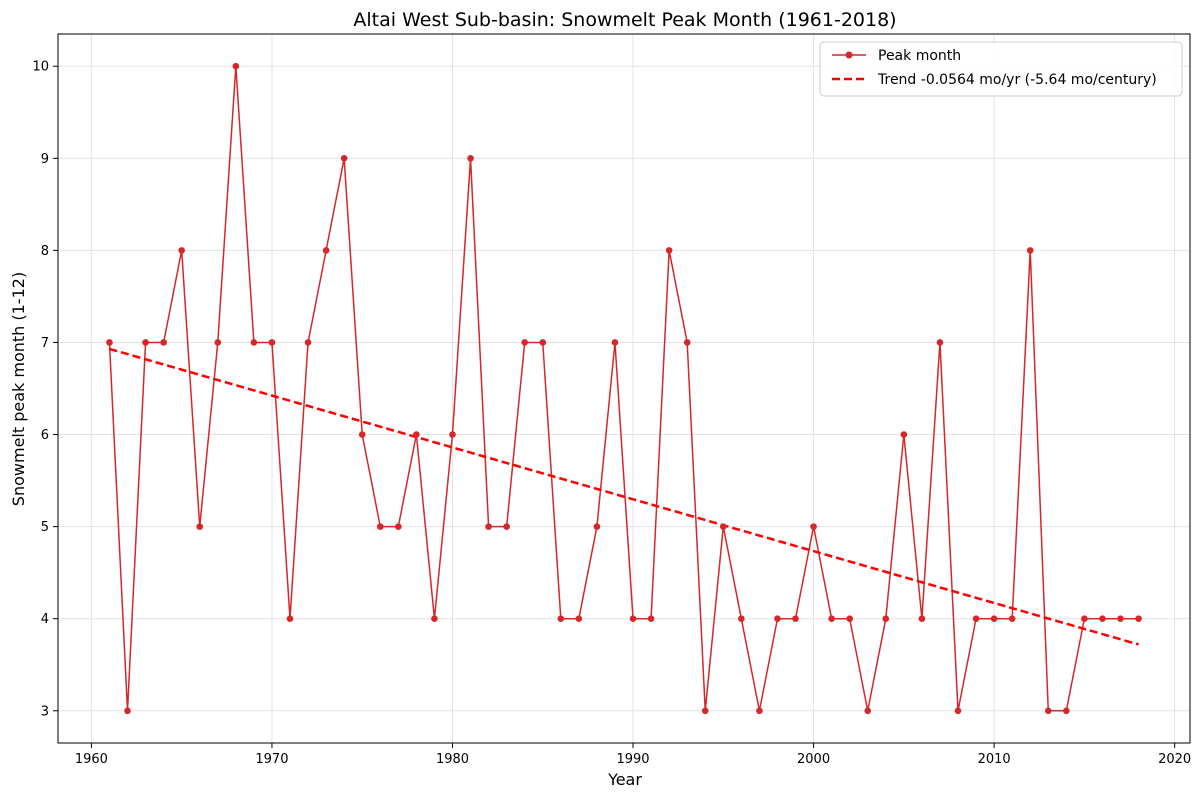  I want to click on legend-peak-marker, so click(849, 55).